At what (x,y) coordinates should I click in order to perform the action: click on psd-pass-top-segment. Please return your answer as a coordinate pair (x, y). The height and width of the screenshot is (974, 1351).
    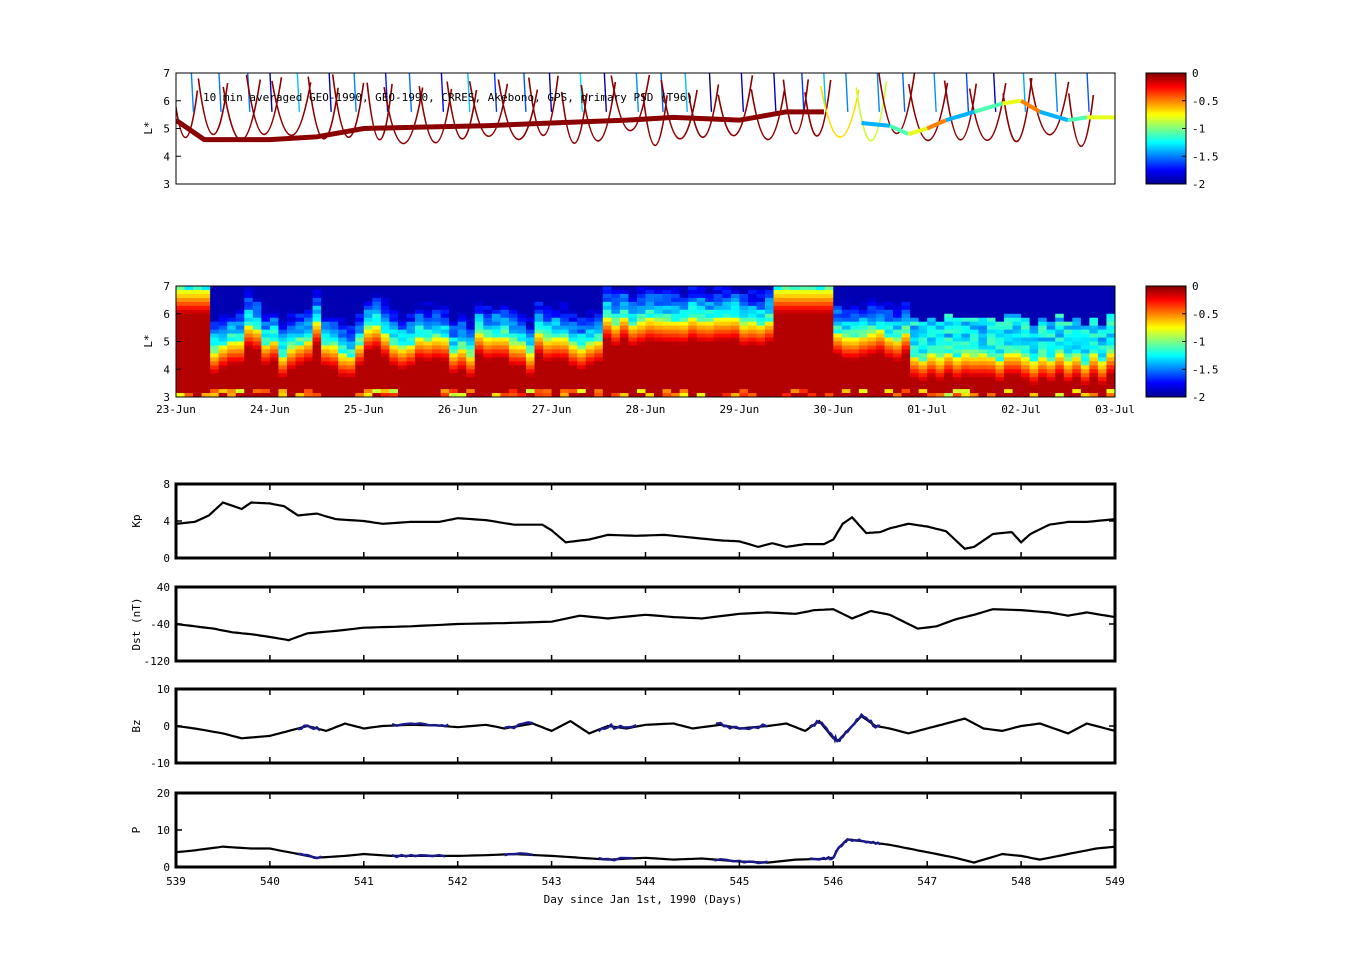
    Looking at the image, I should click on (330, 92).